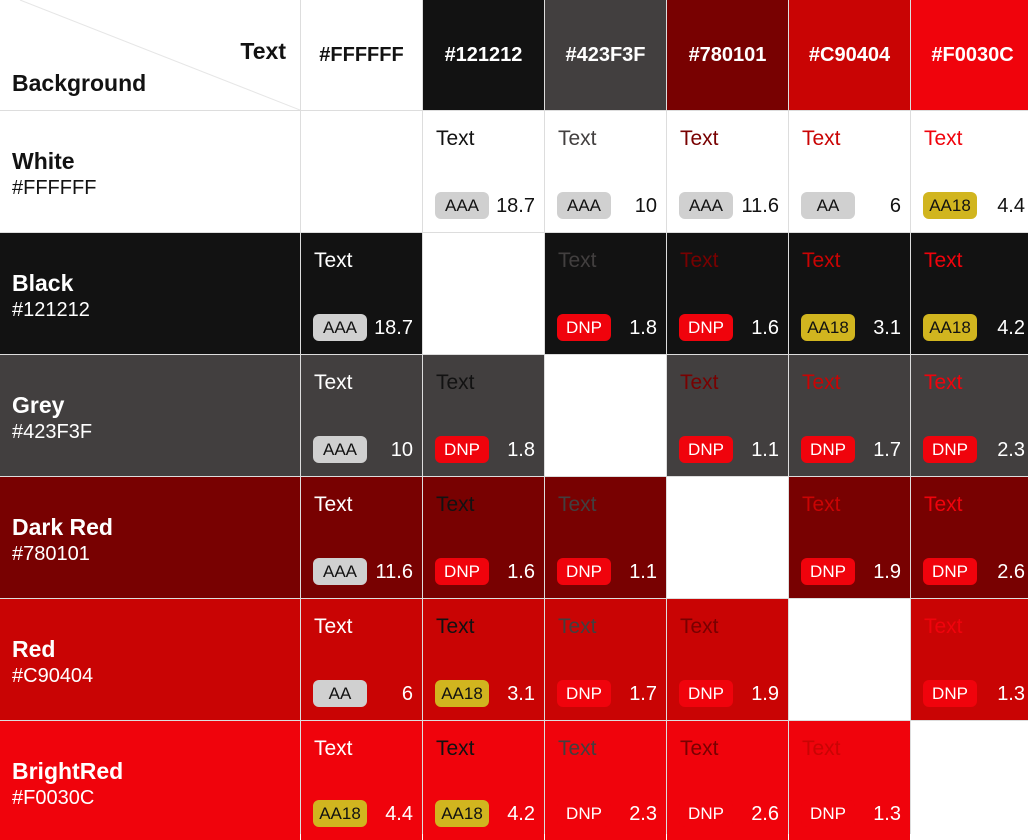 Image resolution: width=1028 pixels, height=840 pixels. I want to click on row-name: Dark Red, so click(62, 527).